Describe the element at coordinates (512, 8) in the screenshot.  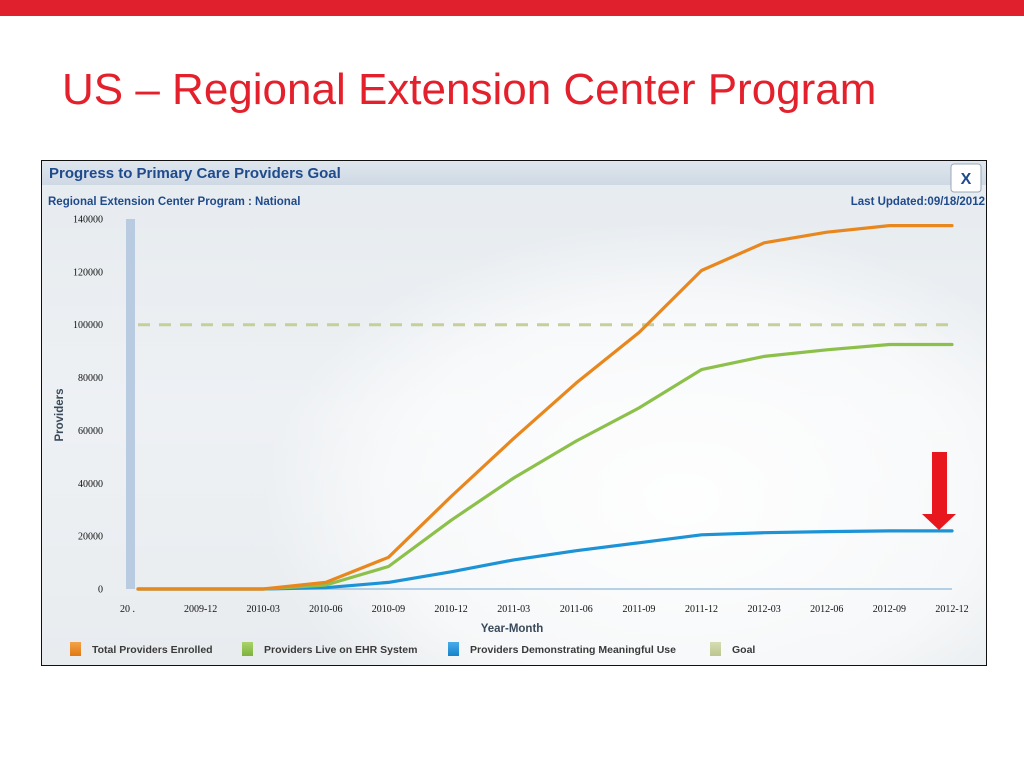
I see `top-accent-bar` at that location.